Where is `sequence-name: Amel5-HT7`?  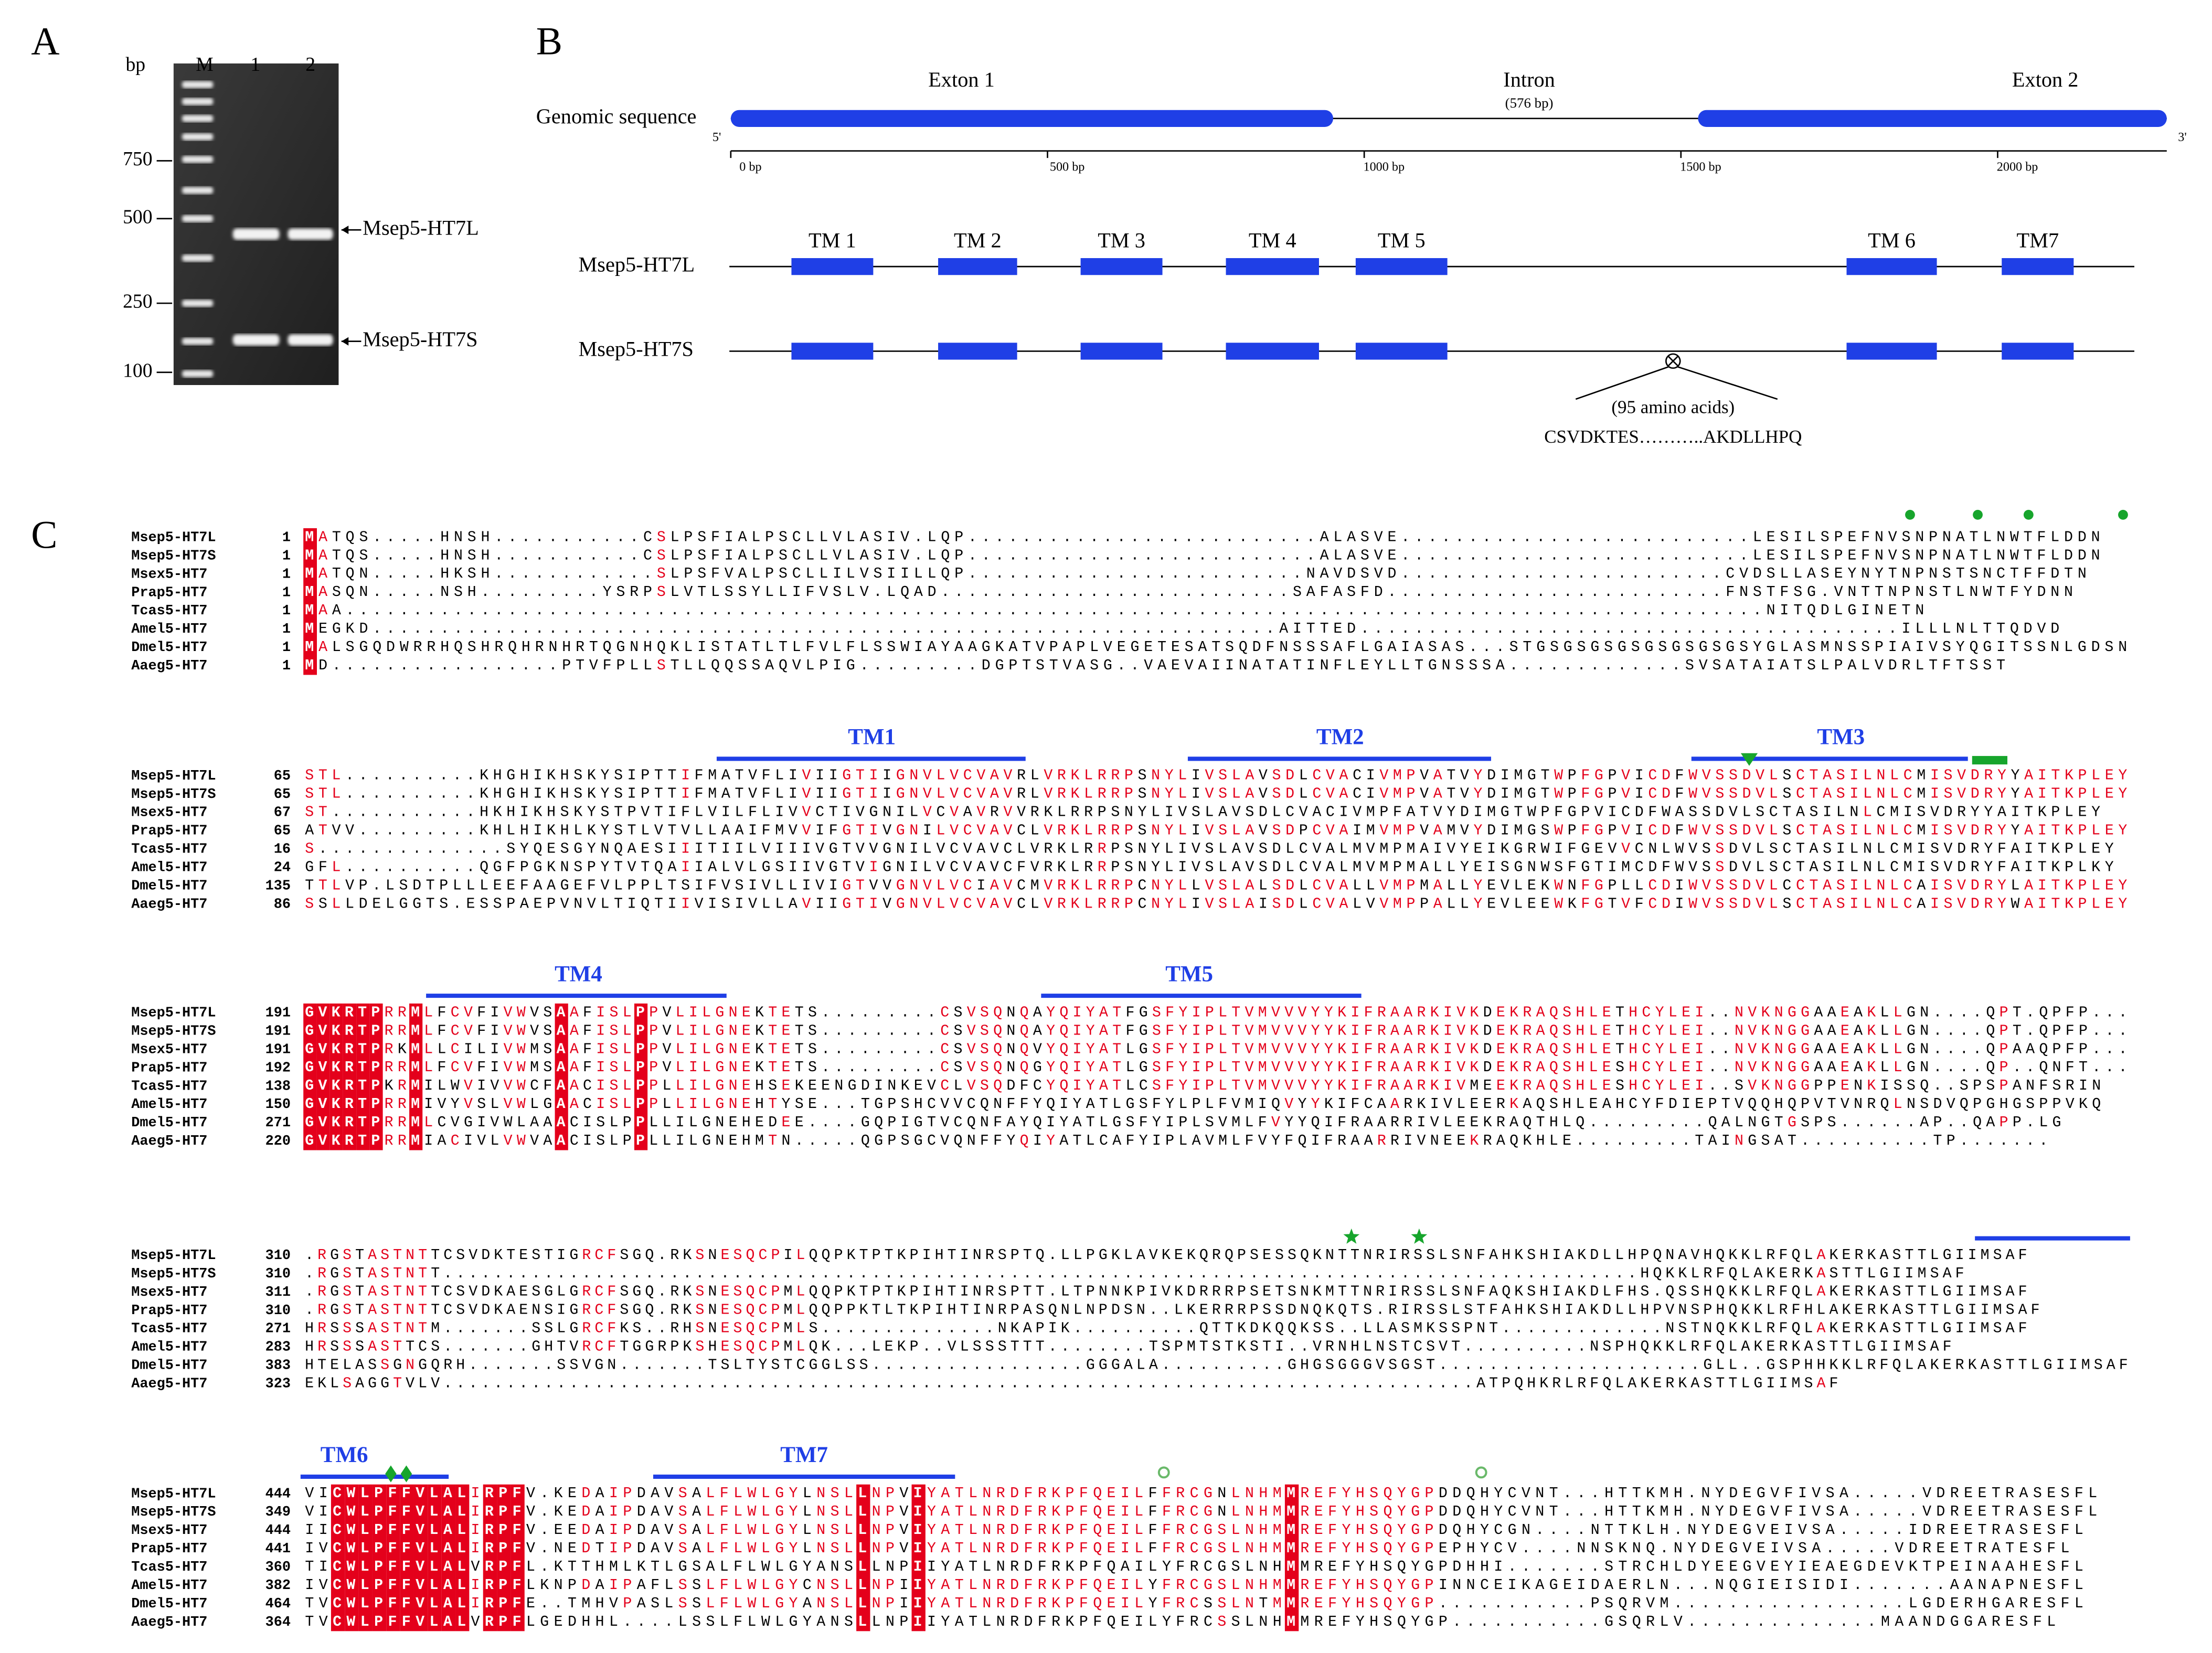
sequence-name: Amel5-HT7 is located at coordinates (169, 629).